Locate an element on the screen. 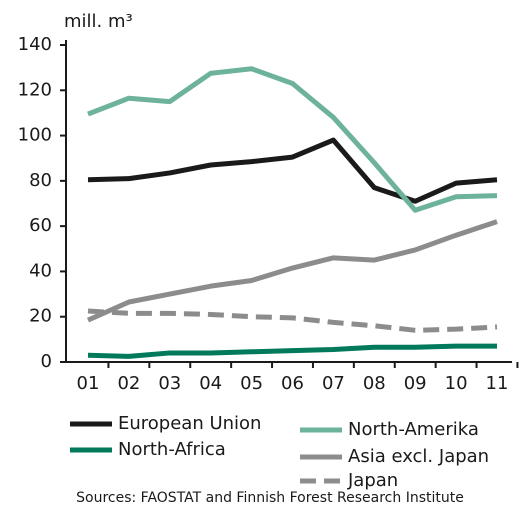 The height and width of the screenshot is (508, 520). x-tick-label: 11 is located at coordinates (497, 383).